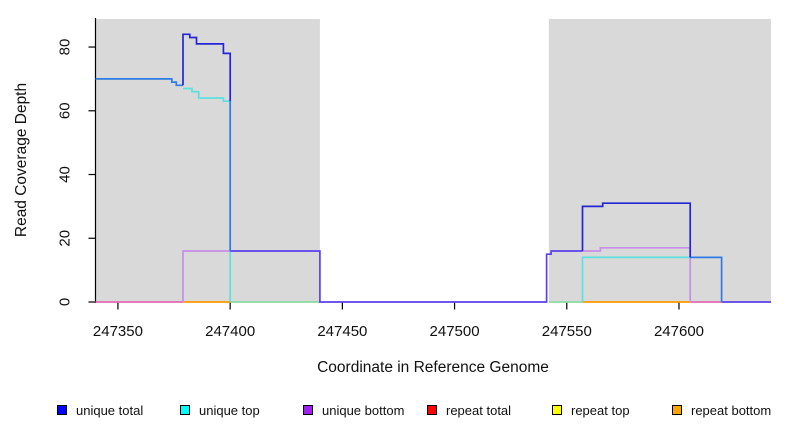  Describe the element at coordinates (479, 410) in the screenshot. I see `legend-label: repeat total` at that location.